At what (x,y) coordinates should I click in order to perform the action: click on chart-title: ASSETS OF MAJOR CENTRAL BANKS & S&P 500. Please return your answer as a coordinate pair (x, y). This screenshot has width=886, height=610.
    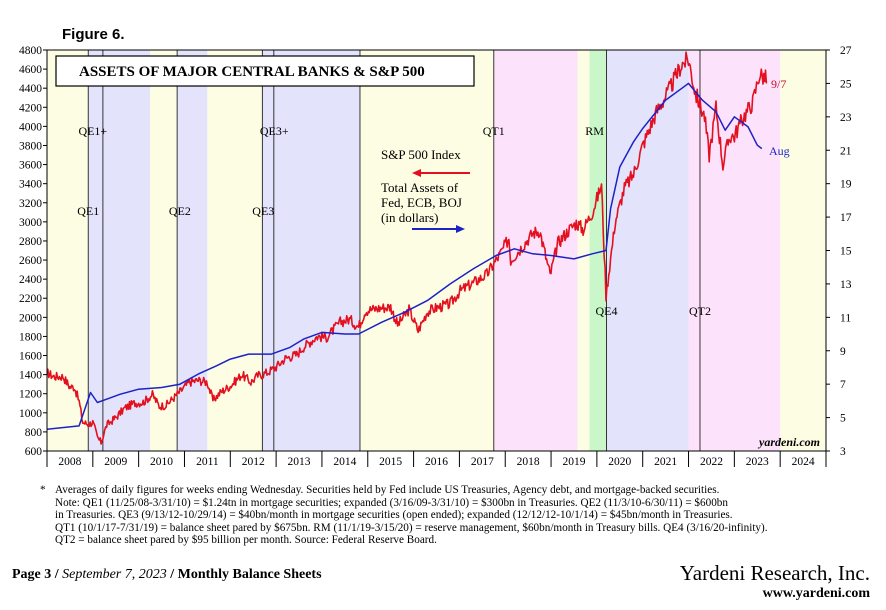
    Looking at the image, I should click on (252, 72).